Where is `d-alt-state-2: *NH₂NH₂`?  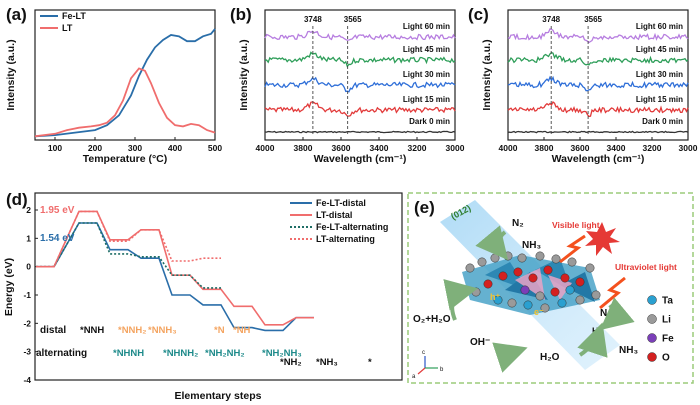
d-alt-state-2: *NH₂NH₂ is located at coordinates (225, 353).